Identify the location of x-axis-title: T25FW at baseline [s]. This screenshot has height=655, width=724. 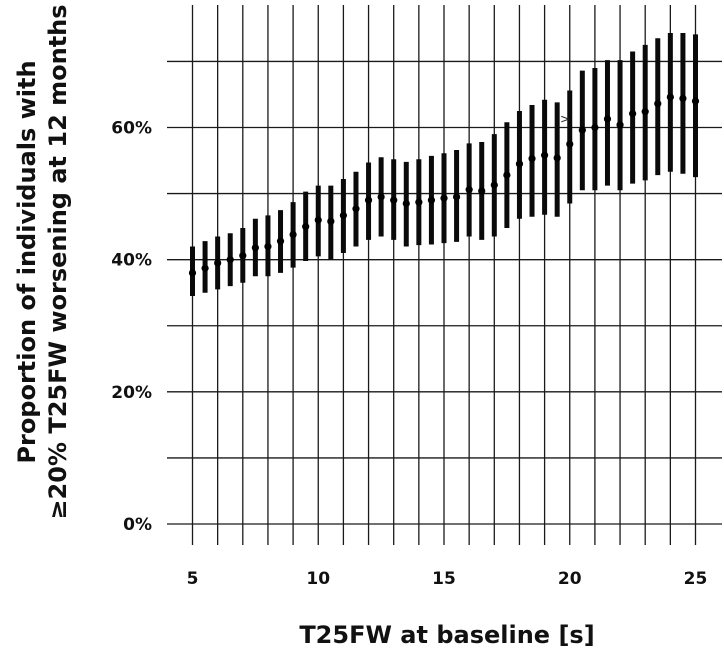
(446, 635).